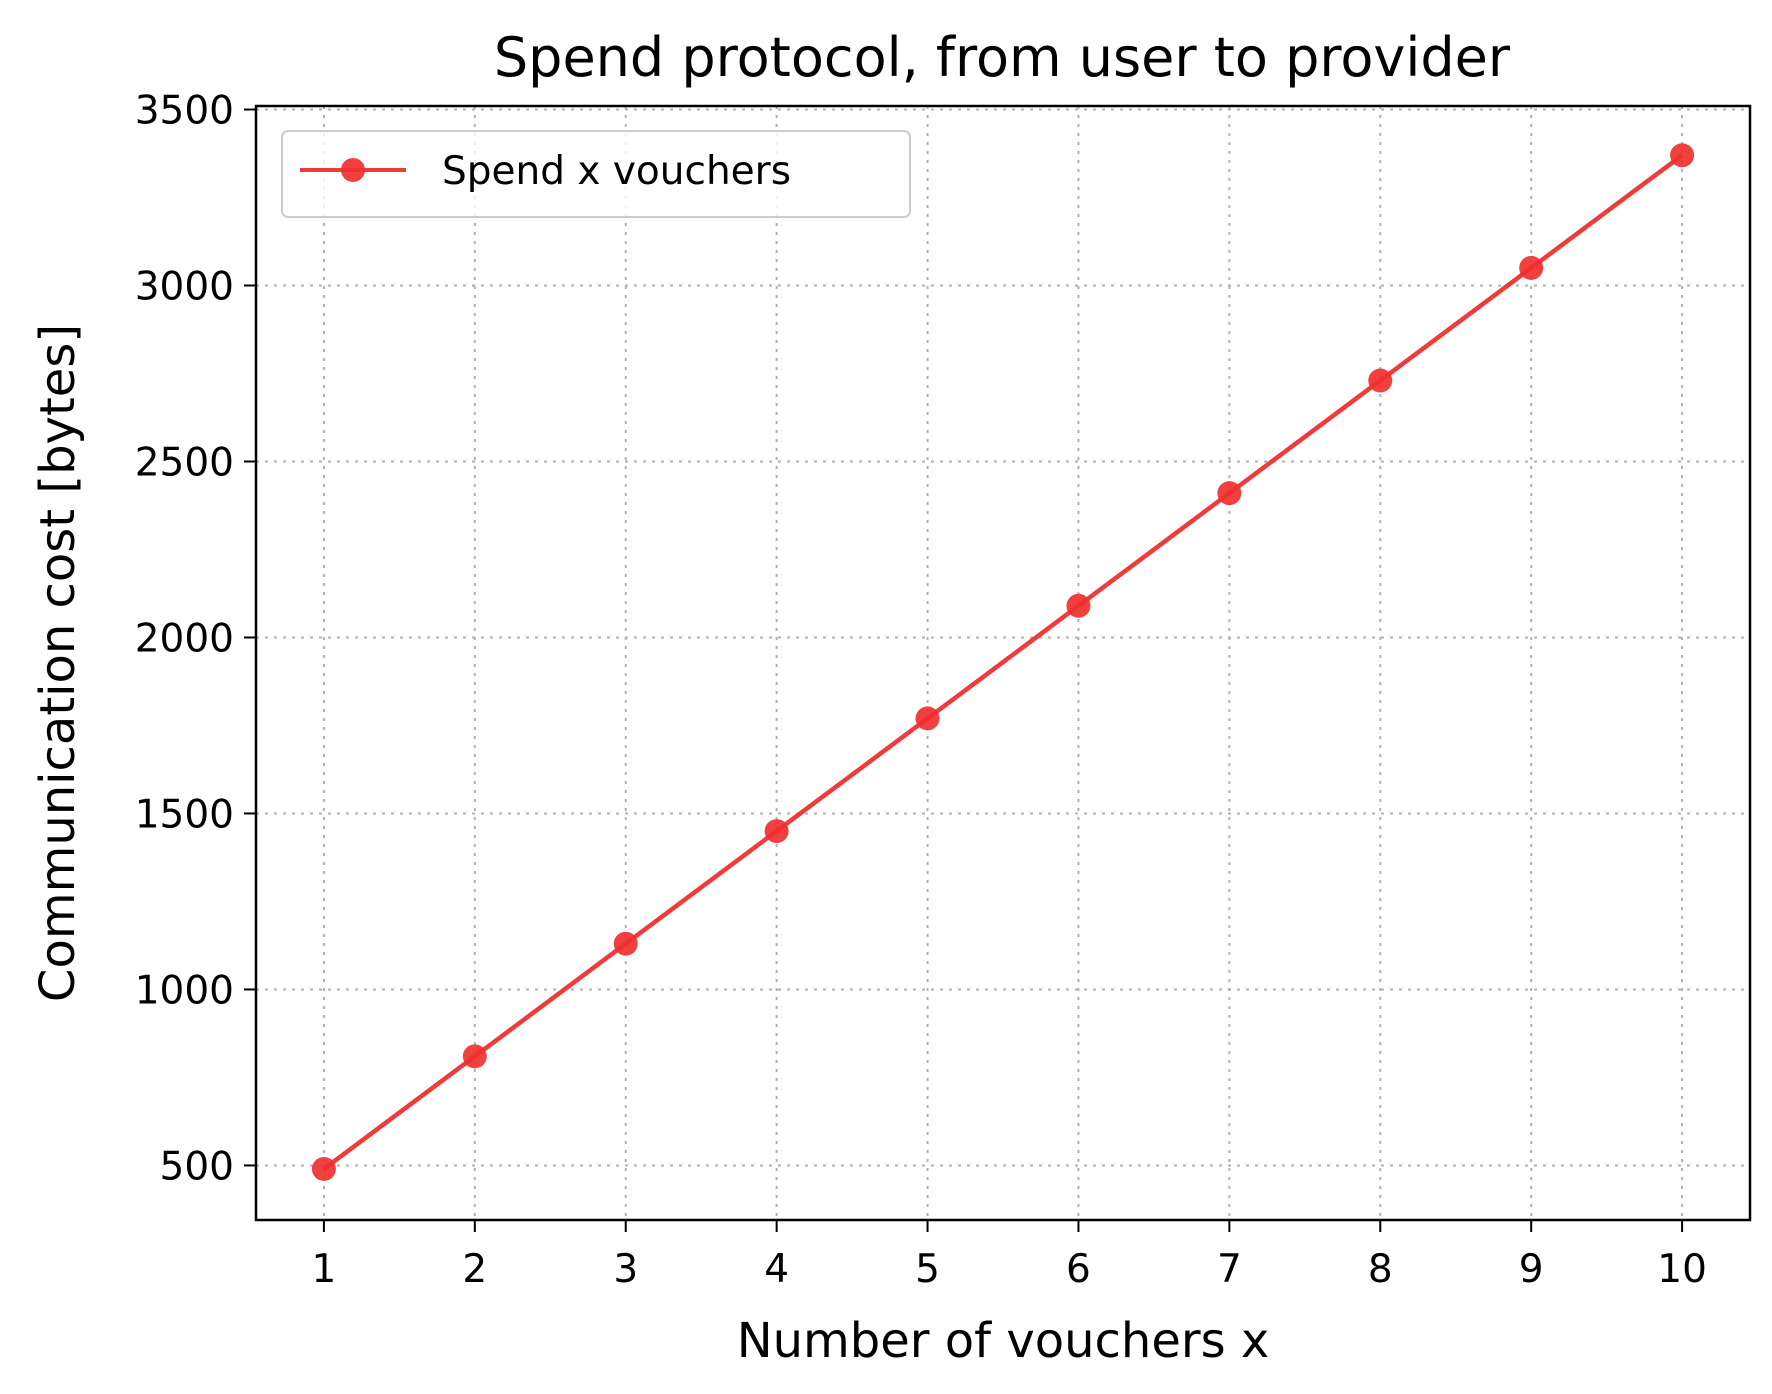 Image resolution: width=1772 pixels, height=1394 pixels. What do you see at coordinates (184, 990) in the screenshot?
I see `y-tick-label: 1000` at bounding box center [184, 990].